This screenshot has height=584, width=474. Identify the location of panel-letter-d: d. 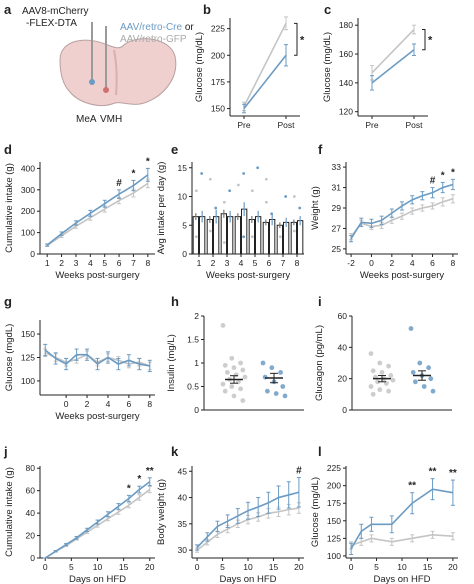
(8, 149).